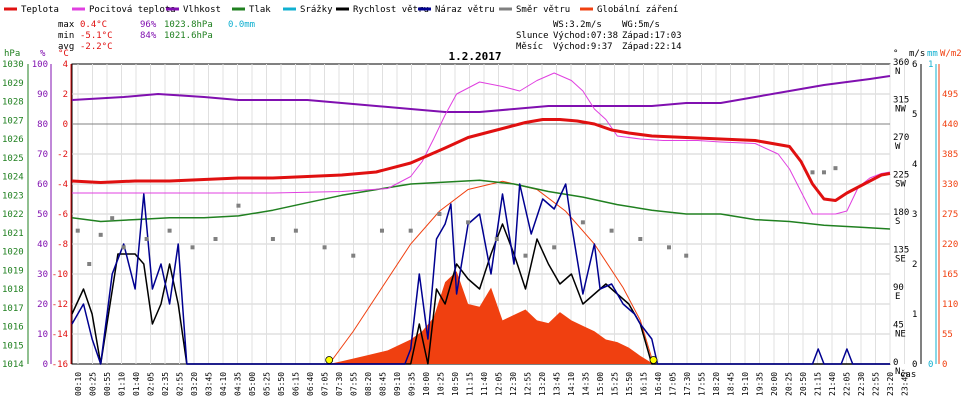 Image resolution: width=966 pixels, height=400 pixels. What do you see at coordinates (932, 54) in the screenshot?
I see `unit-mm: mm` at bounding box center [932, 54].